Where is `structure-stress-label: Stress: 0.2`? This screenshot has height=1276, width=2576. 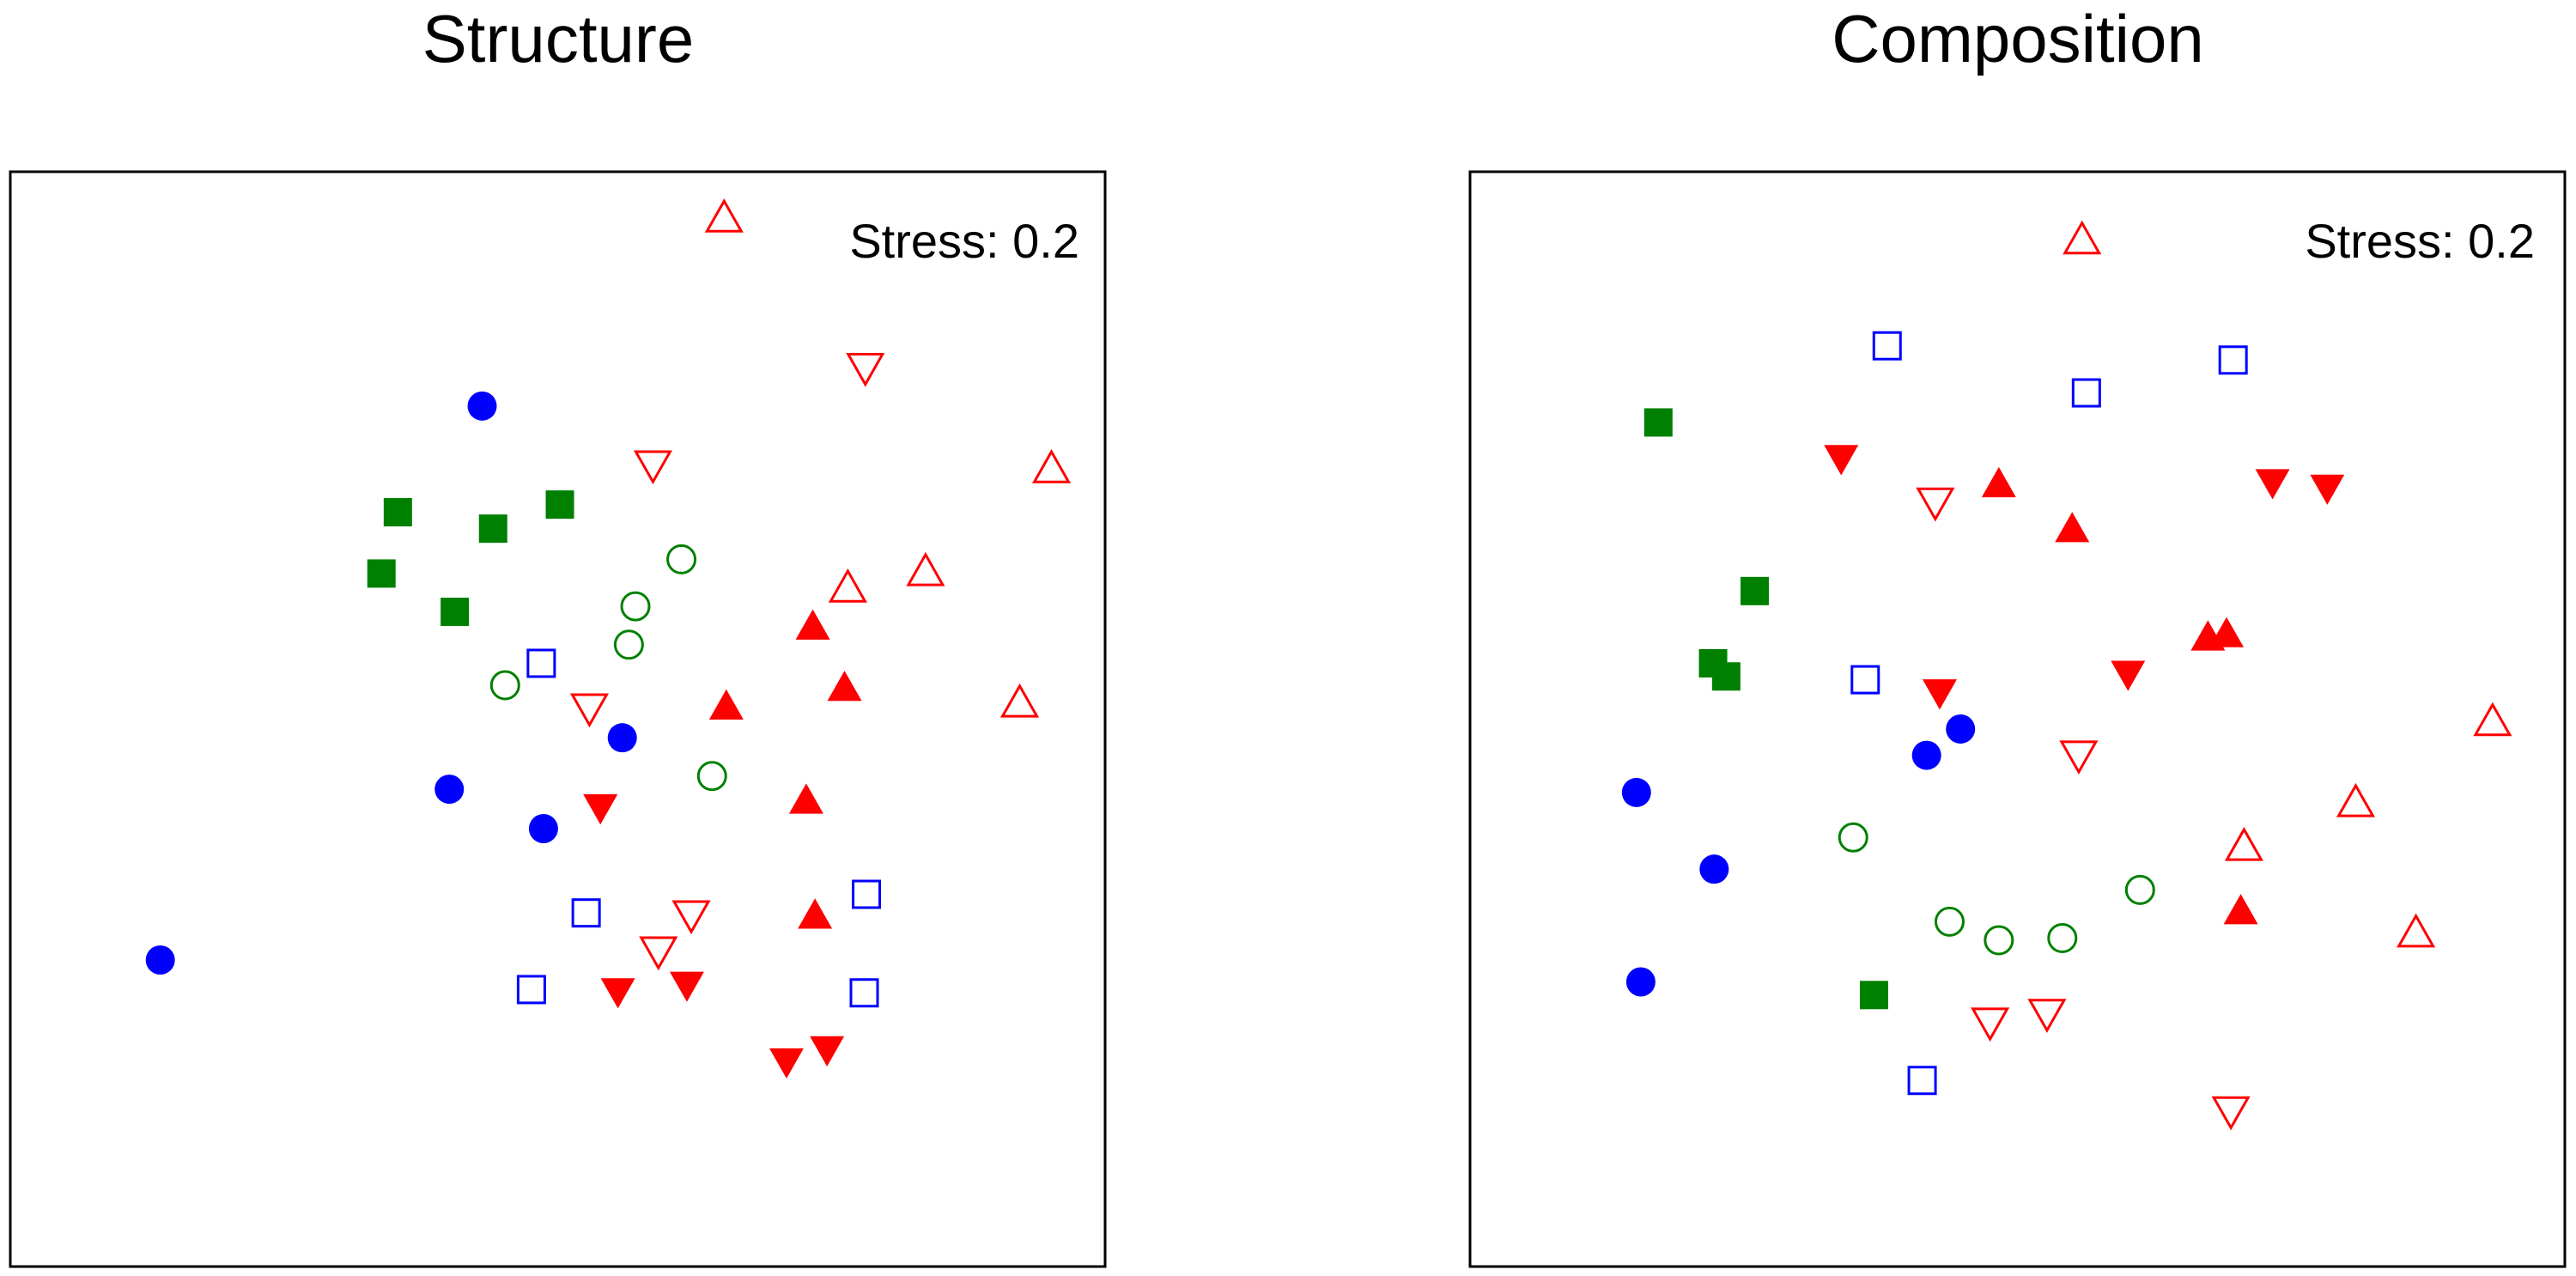 structure-stress-label: Stress: 0.2 is located at coordinates (964, 241).